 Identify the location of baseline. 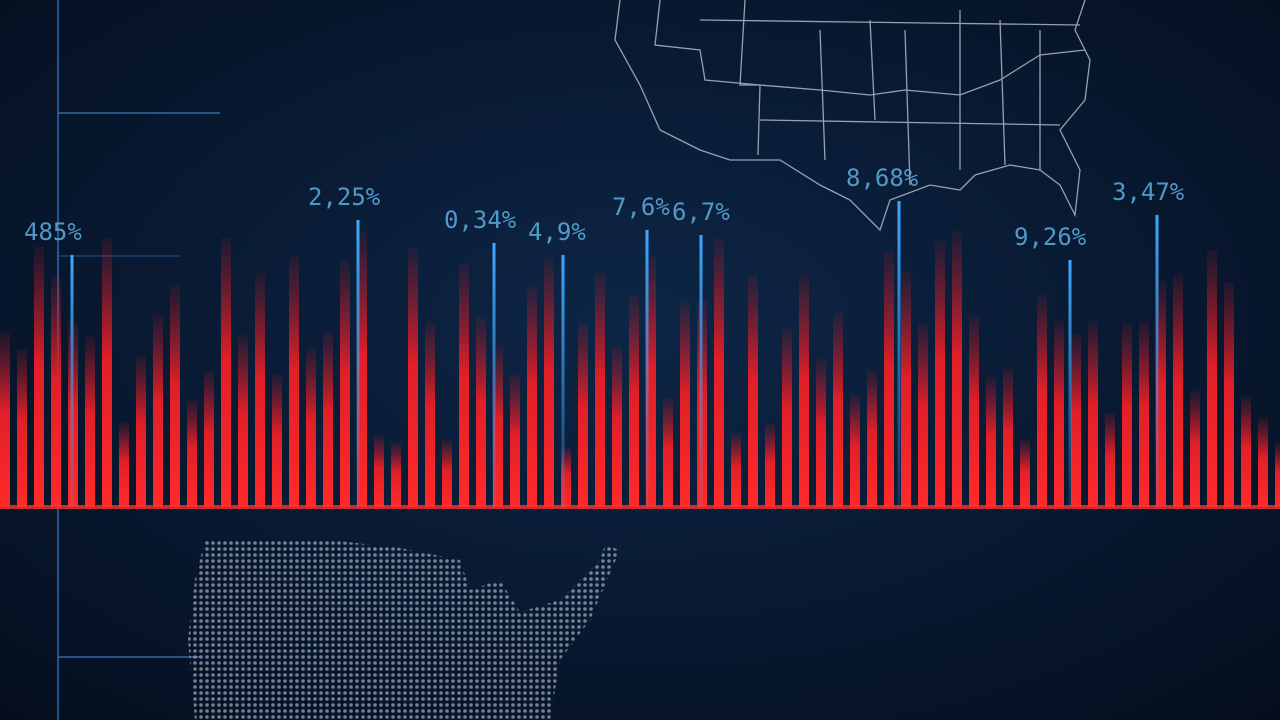
(640, 507).